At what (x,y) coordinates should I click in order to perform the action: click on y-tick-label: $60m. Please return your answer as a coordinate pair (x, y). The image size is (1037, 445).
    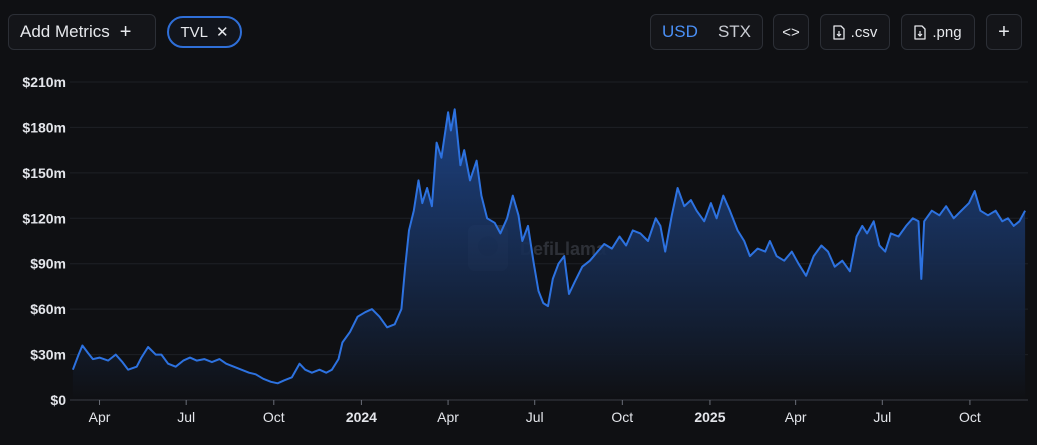
    Looking at the image, I should click on (48, 309).